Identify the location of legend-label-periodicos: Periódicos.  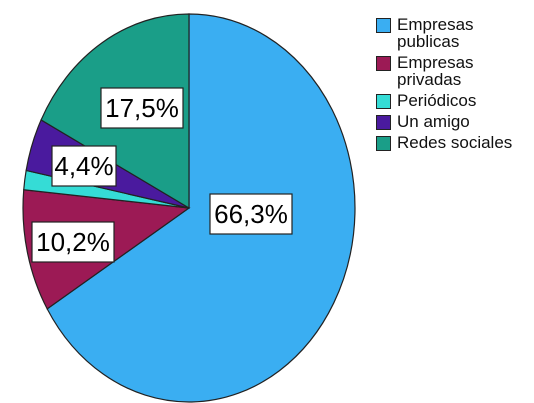
(437, 100).